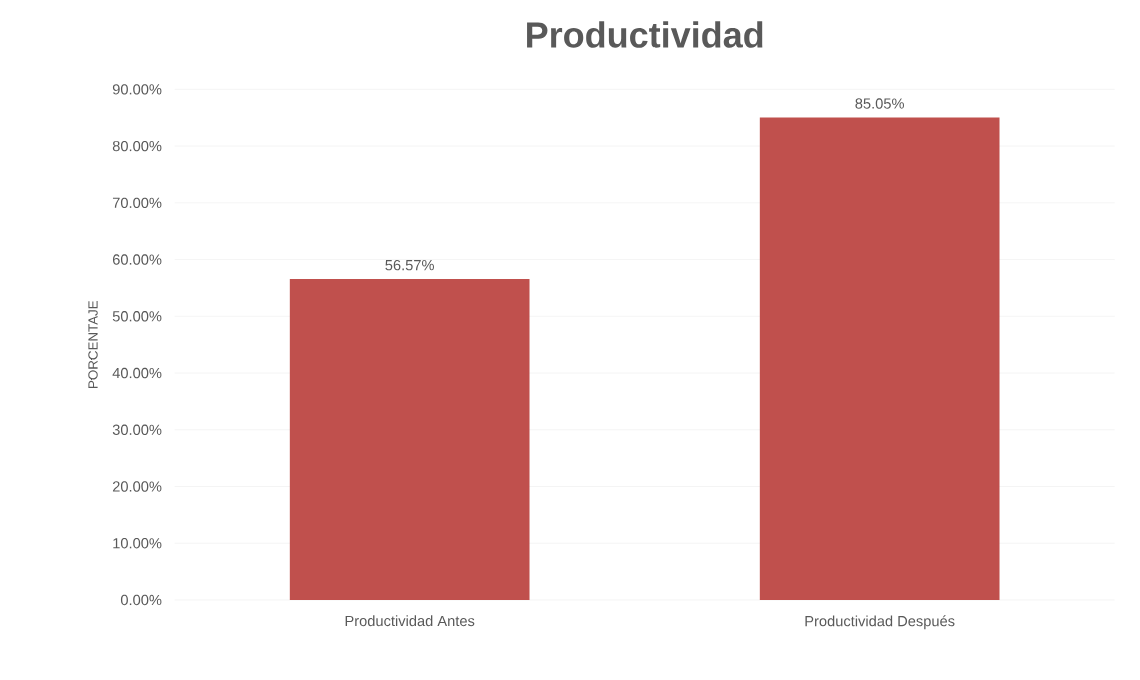 The image size is (1140, 680). What do you see at coordinates (137, 429) in the screenshot?
I see `y-tick-label: 30.00%` at bounding box center [137, 429].